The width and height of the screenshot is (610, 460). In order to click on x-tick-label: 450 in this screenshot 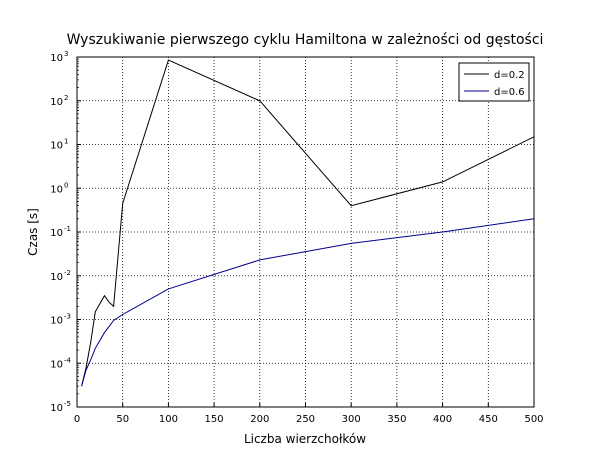, I will do `click(488, 419)`.